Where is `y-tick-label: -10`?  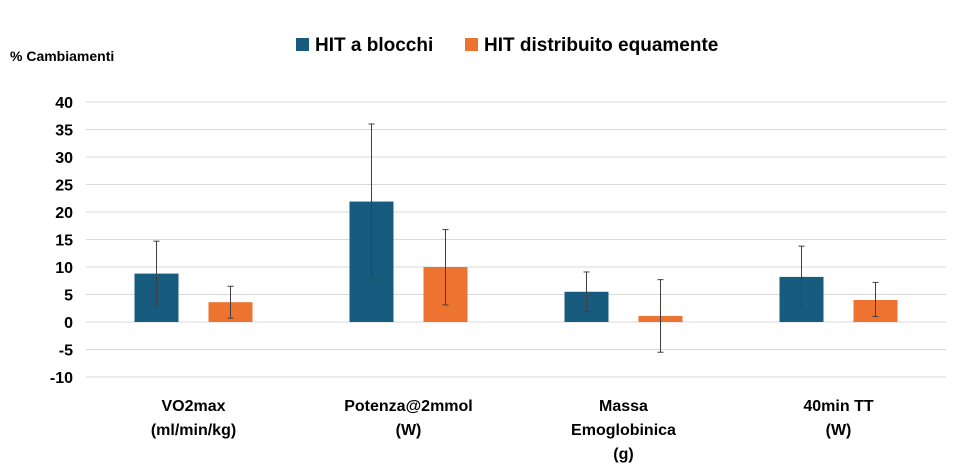
y-tick-label: -10 is located at coordinates (61, 378).